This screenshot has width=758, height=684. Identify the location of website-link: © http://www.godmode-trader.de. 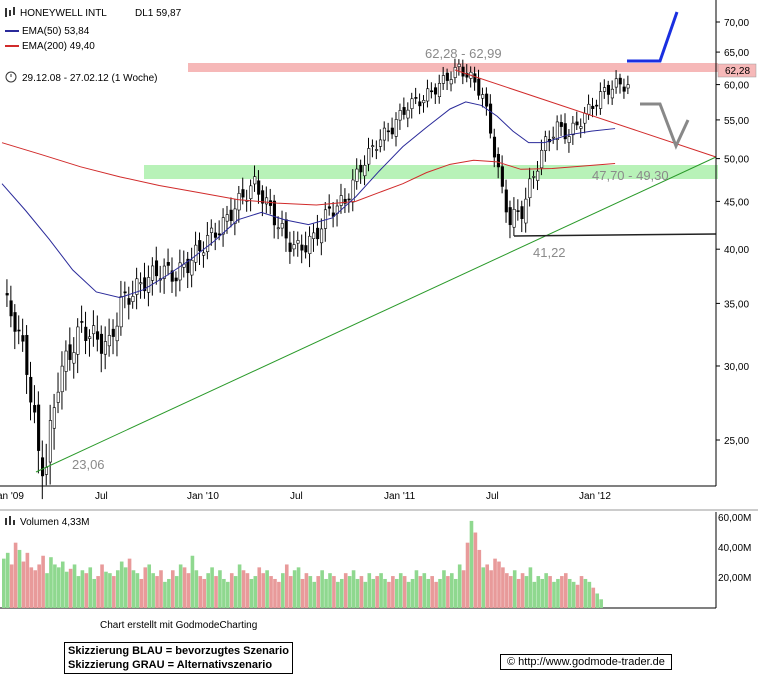
(586, 662).